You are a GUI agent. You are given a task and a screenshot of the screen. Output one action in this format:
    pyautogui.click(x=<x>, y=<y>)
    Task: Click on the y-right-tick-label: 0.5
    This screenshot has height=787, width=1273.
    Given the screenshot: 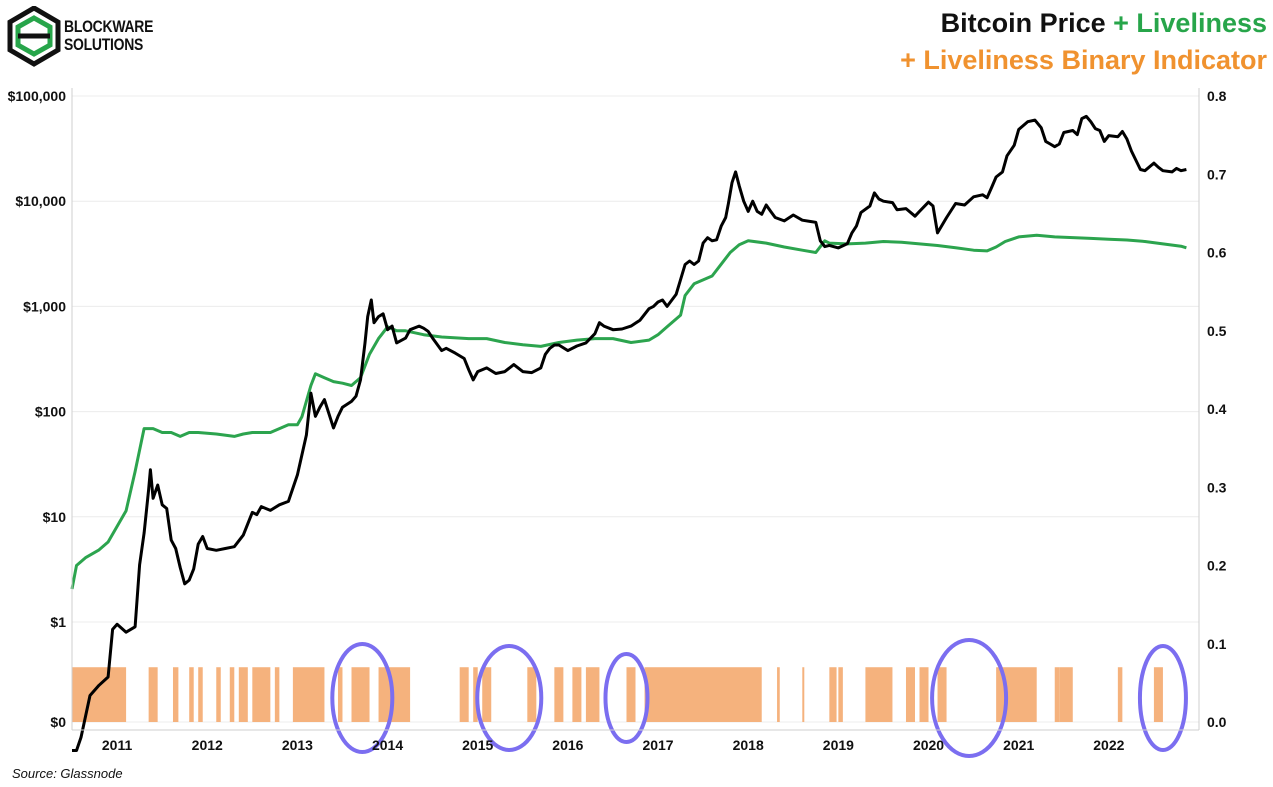 What is the action you would take?
    pyautogui.click(x=1217, y=331)
    